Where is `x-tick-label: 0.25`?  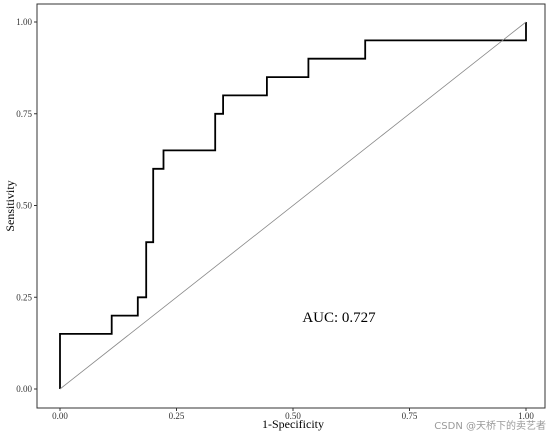 x-tick-label: 0.25 is located at coordinates (177, 416).